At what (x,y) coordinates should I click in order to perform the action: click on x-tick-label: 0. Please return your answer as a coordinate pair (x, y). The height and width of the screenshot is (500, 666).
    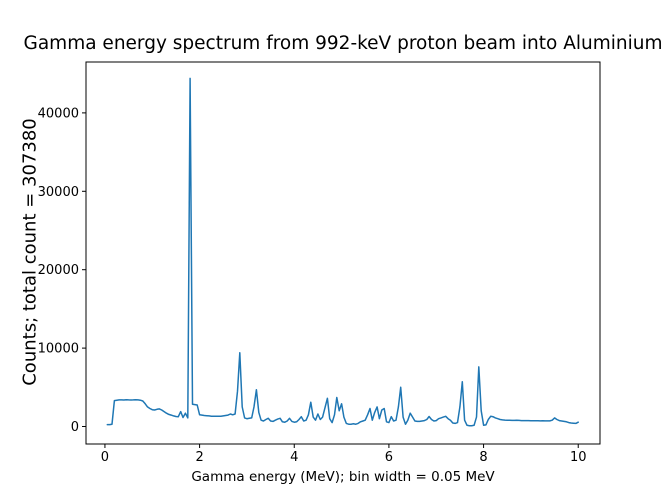
    Looking at the image, I should click on (105, 457).